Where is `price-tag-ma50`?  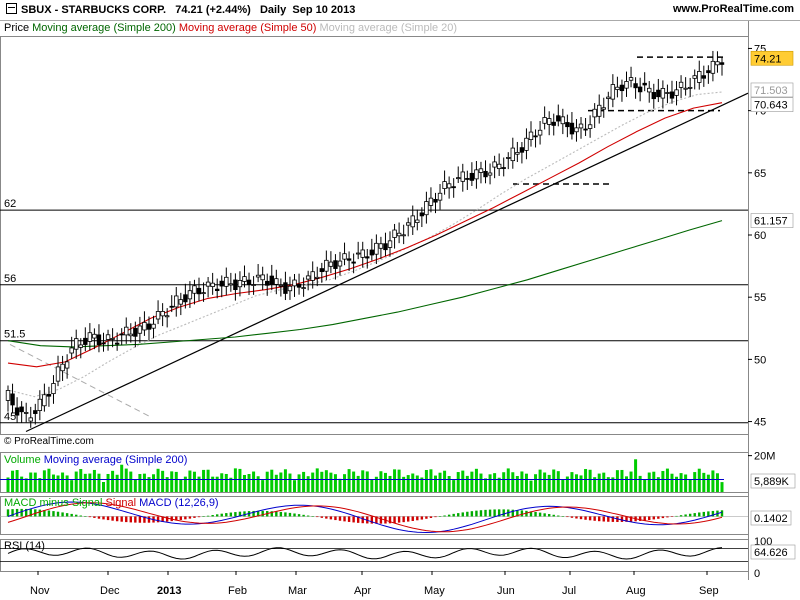
price-tag-ma50 is located at coordinates (772, 104).